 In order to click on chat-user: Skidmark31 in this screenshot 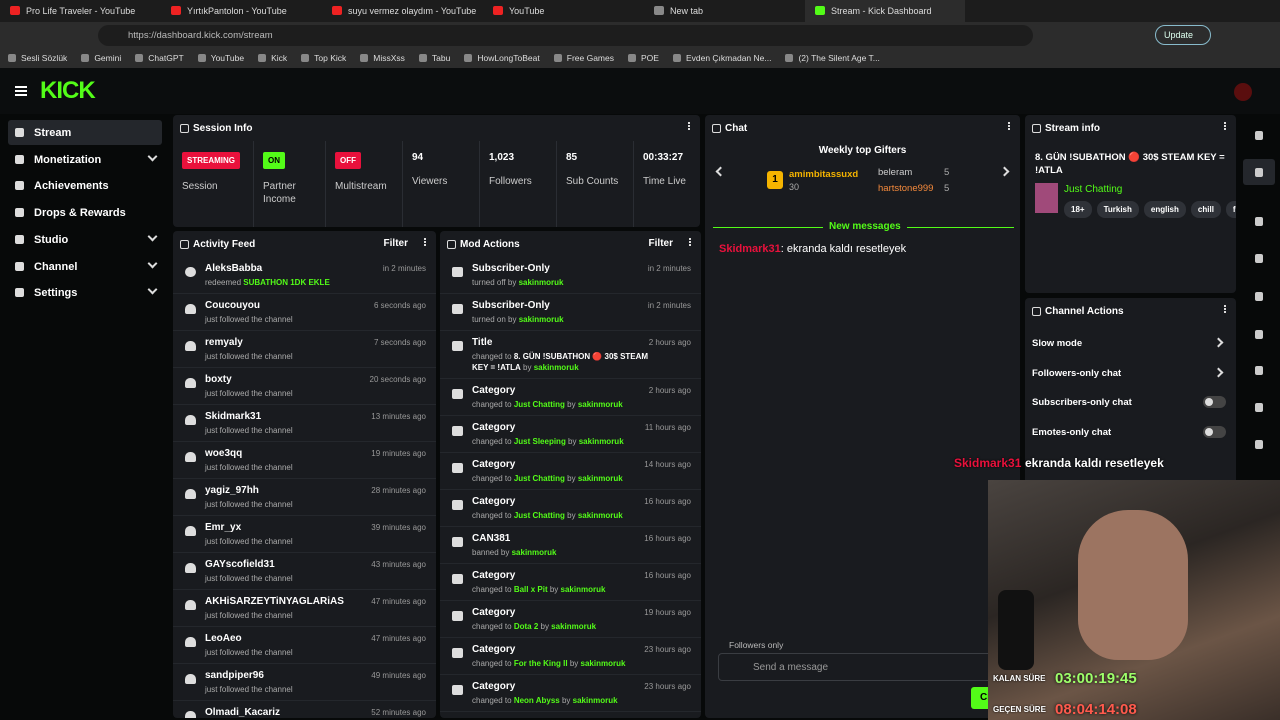, I will do `click(750, 249)`.